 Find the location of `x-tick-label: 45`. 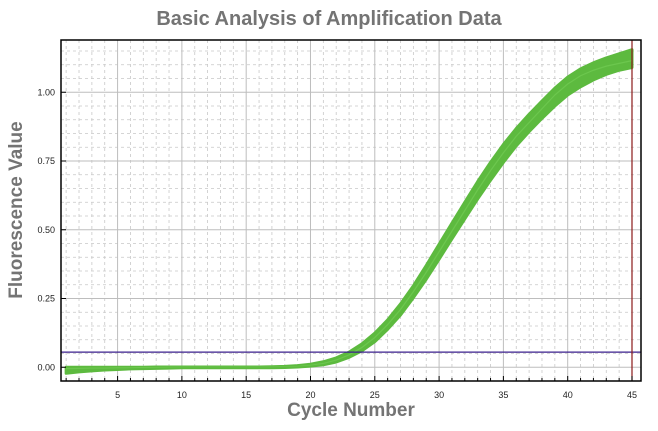

x-tick-label: 45 is located at coordinates (632, 395).